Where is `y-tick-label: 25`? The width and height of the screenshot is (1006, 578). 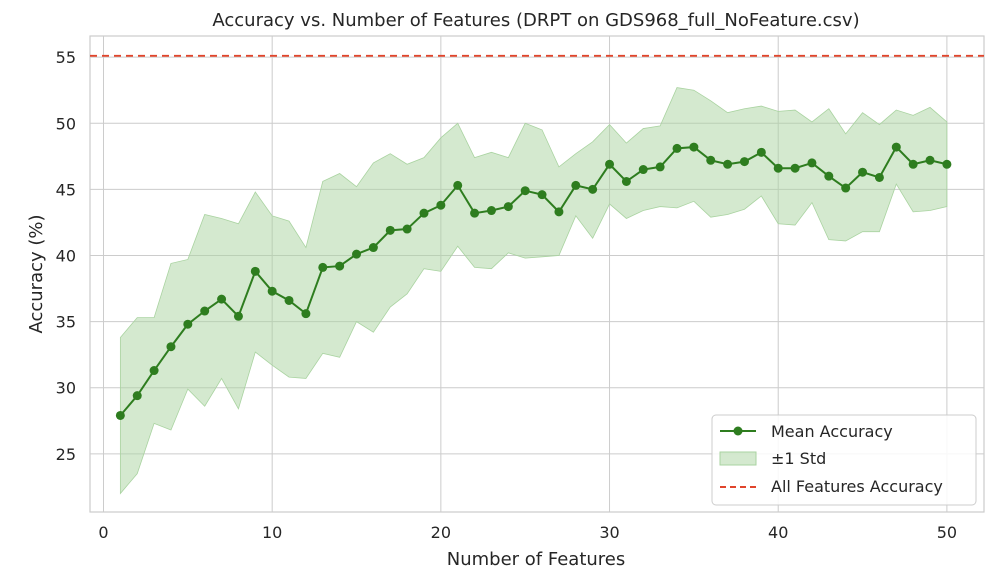
y-tick-label: 25 is located at coordinates (66, 454).